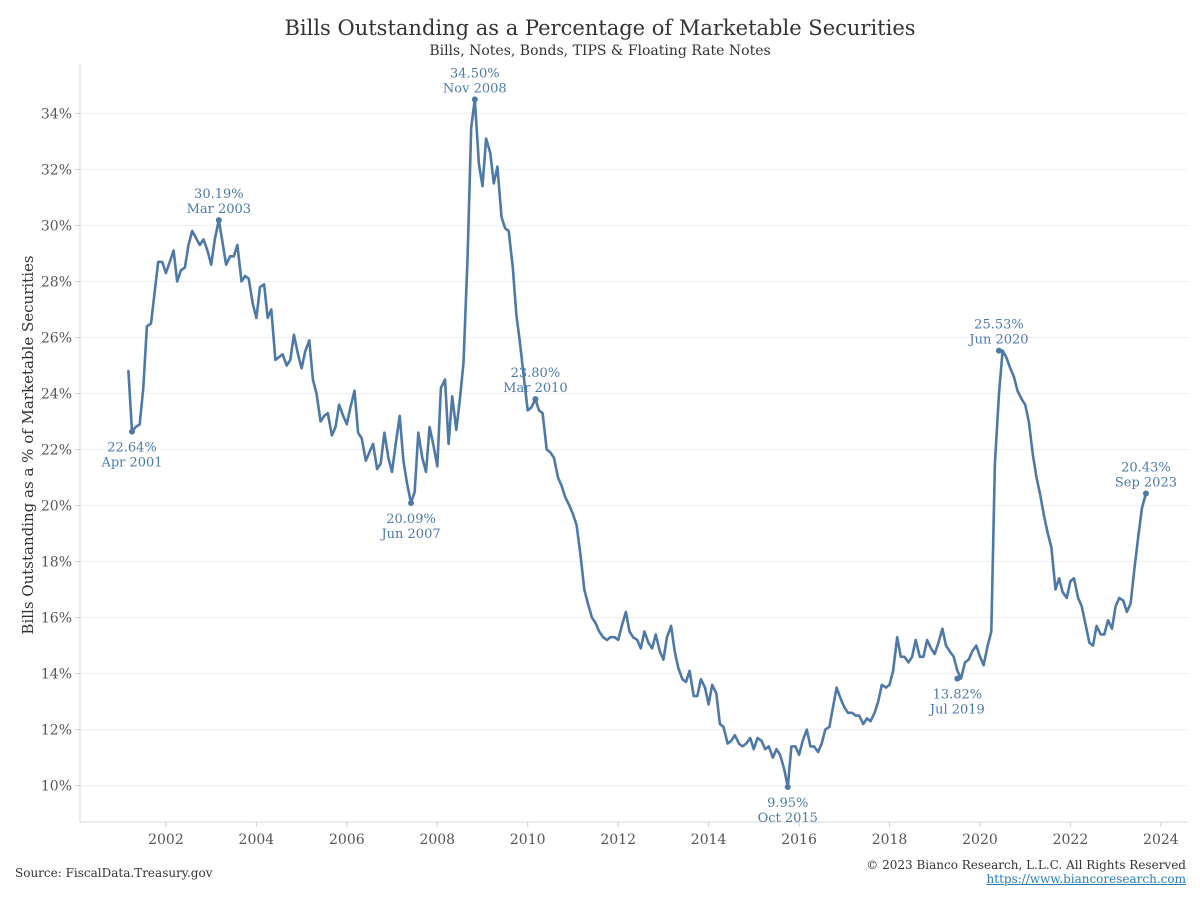 This screenshot has width=1200, height=900. I want to click on x-tick-label: 2018, so click(890, 840).